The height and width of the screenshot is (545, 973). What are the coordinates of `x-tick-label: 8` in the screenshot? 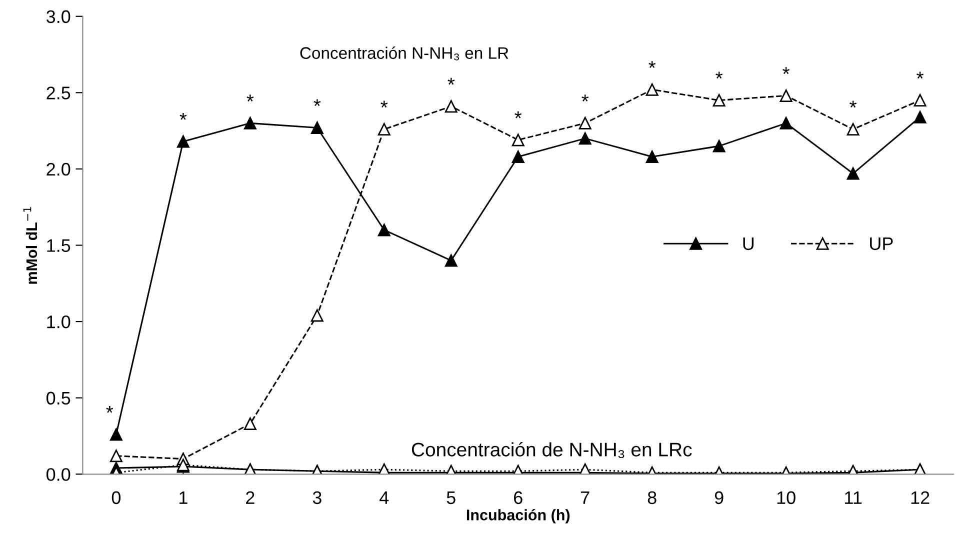 It's located at (652, 497).